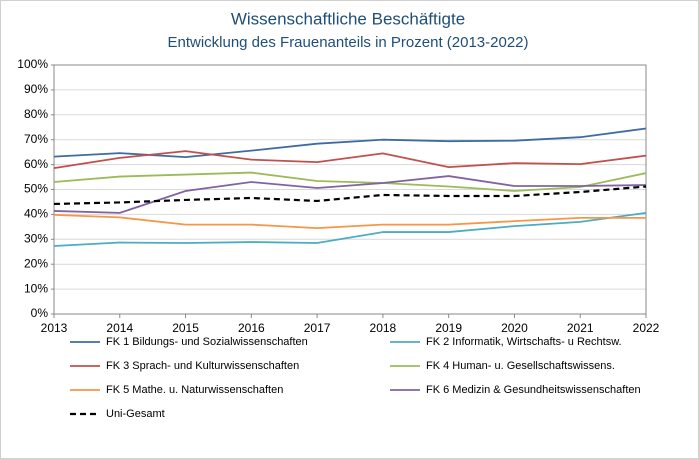  Describe the element at coordinates (36, 238) in the screenshot. I see `y-tick-label: 30%` at that location.